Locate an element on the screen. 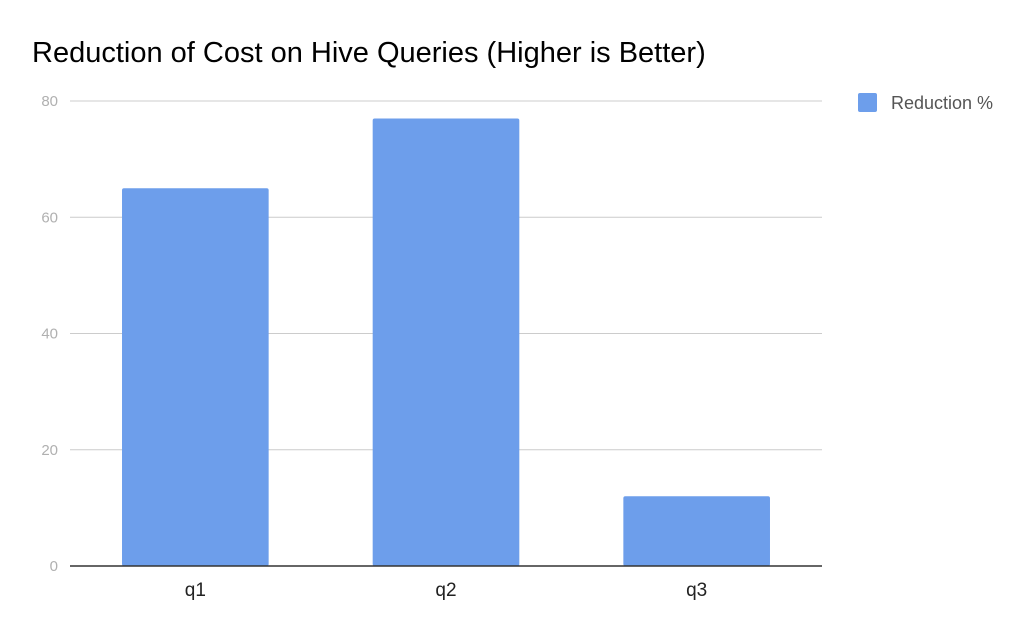 This screenshot has width=1024, height=633. y-axis-tick-labels: 0 20 40 60 80 is located at coordinates (49, 334).